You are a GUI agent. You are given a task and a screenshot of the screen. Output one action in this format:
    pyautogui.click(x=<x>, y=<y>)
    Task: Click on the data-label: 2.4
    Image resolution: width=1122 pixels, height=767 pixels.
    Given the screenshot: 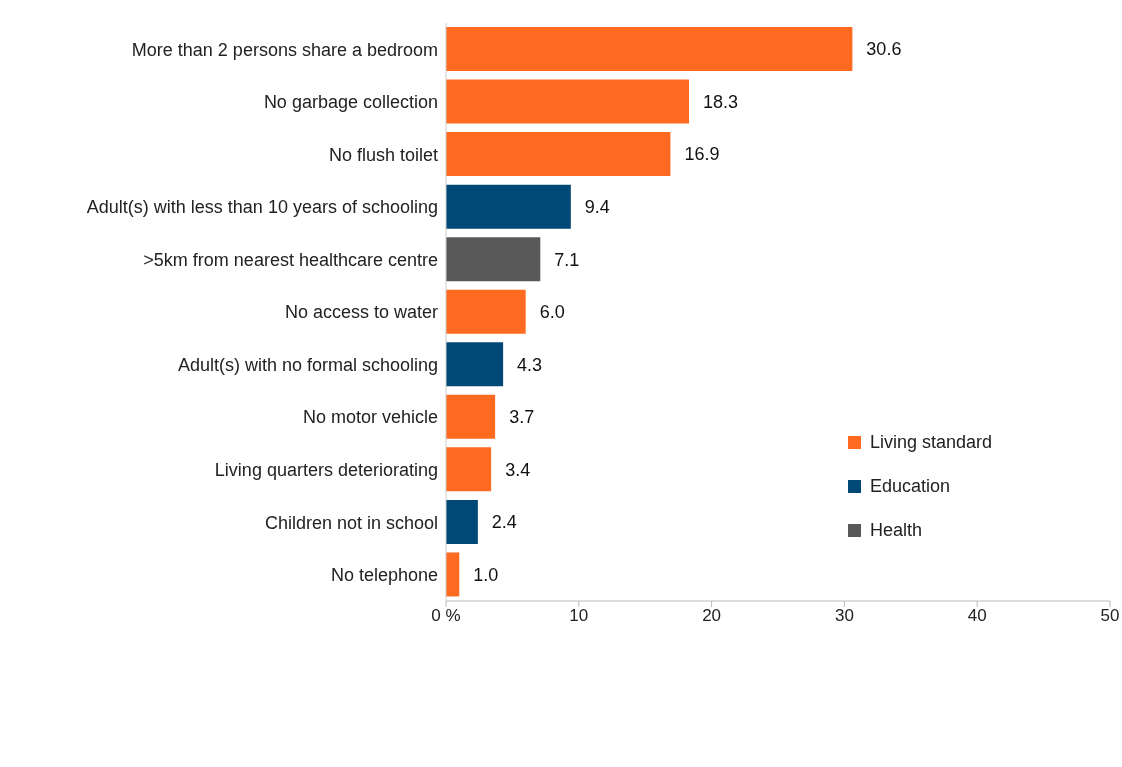 What is the action you would take?
    pyautogui.click(x=504, y=522)
    